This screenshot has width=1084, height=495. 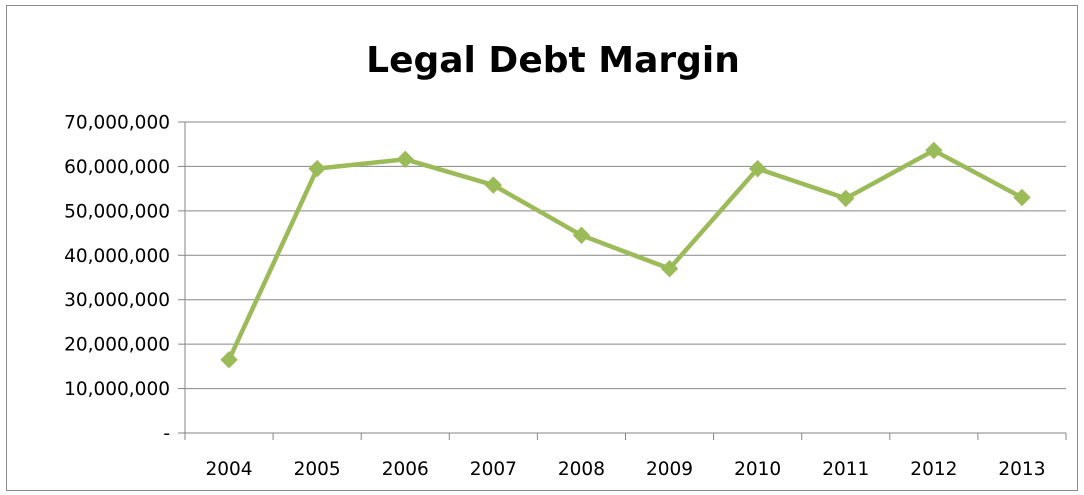 What do you see at coordinates (405, 469) in the screenshot?
I see `x-tick-label: 2006` at bounding box center [405, 469].